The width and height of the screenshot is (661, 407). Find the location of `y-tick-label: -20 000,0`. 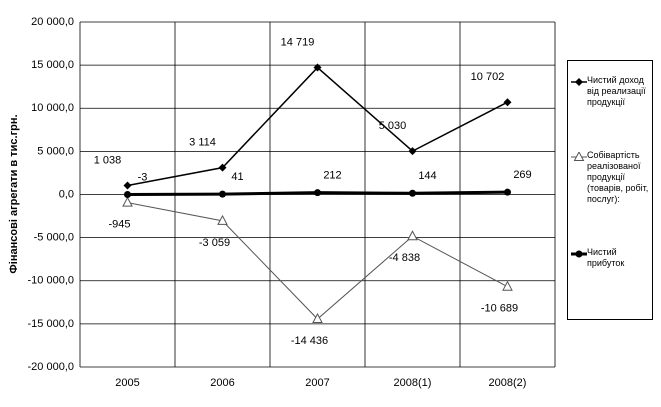

y-tick-label: -20 000,0 is located at coordinates (51, 367).